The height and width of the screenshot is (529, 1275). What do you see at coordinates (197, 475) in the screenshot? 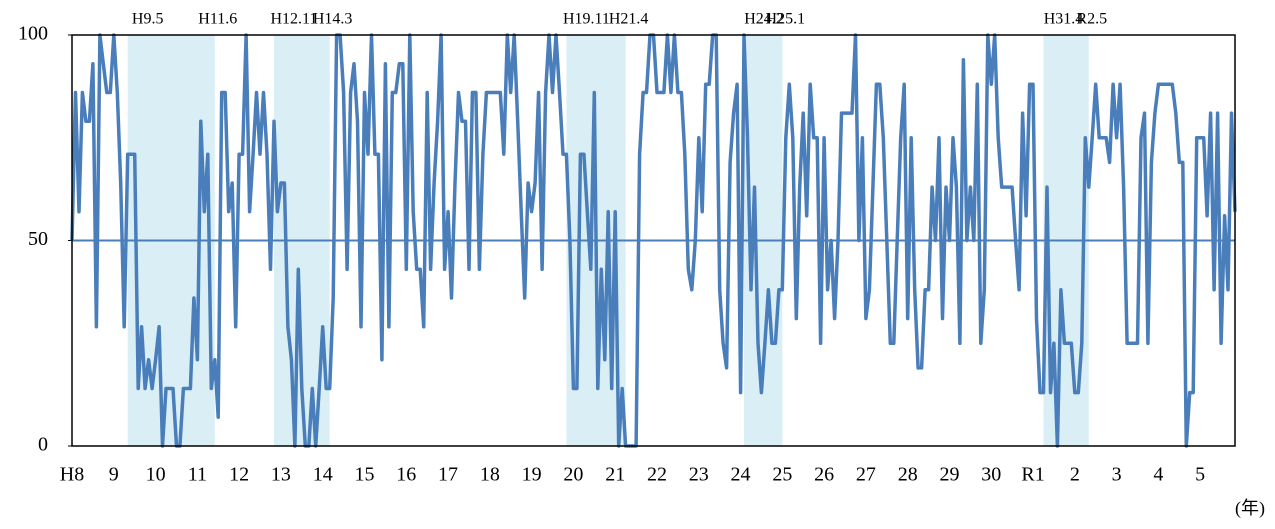
I see `x-tick-label: 11` at bounding box center [197, 475].